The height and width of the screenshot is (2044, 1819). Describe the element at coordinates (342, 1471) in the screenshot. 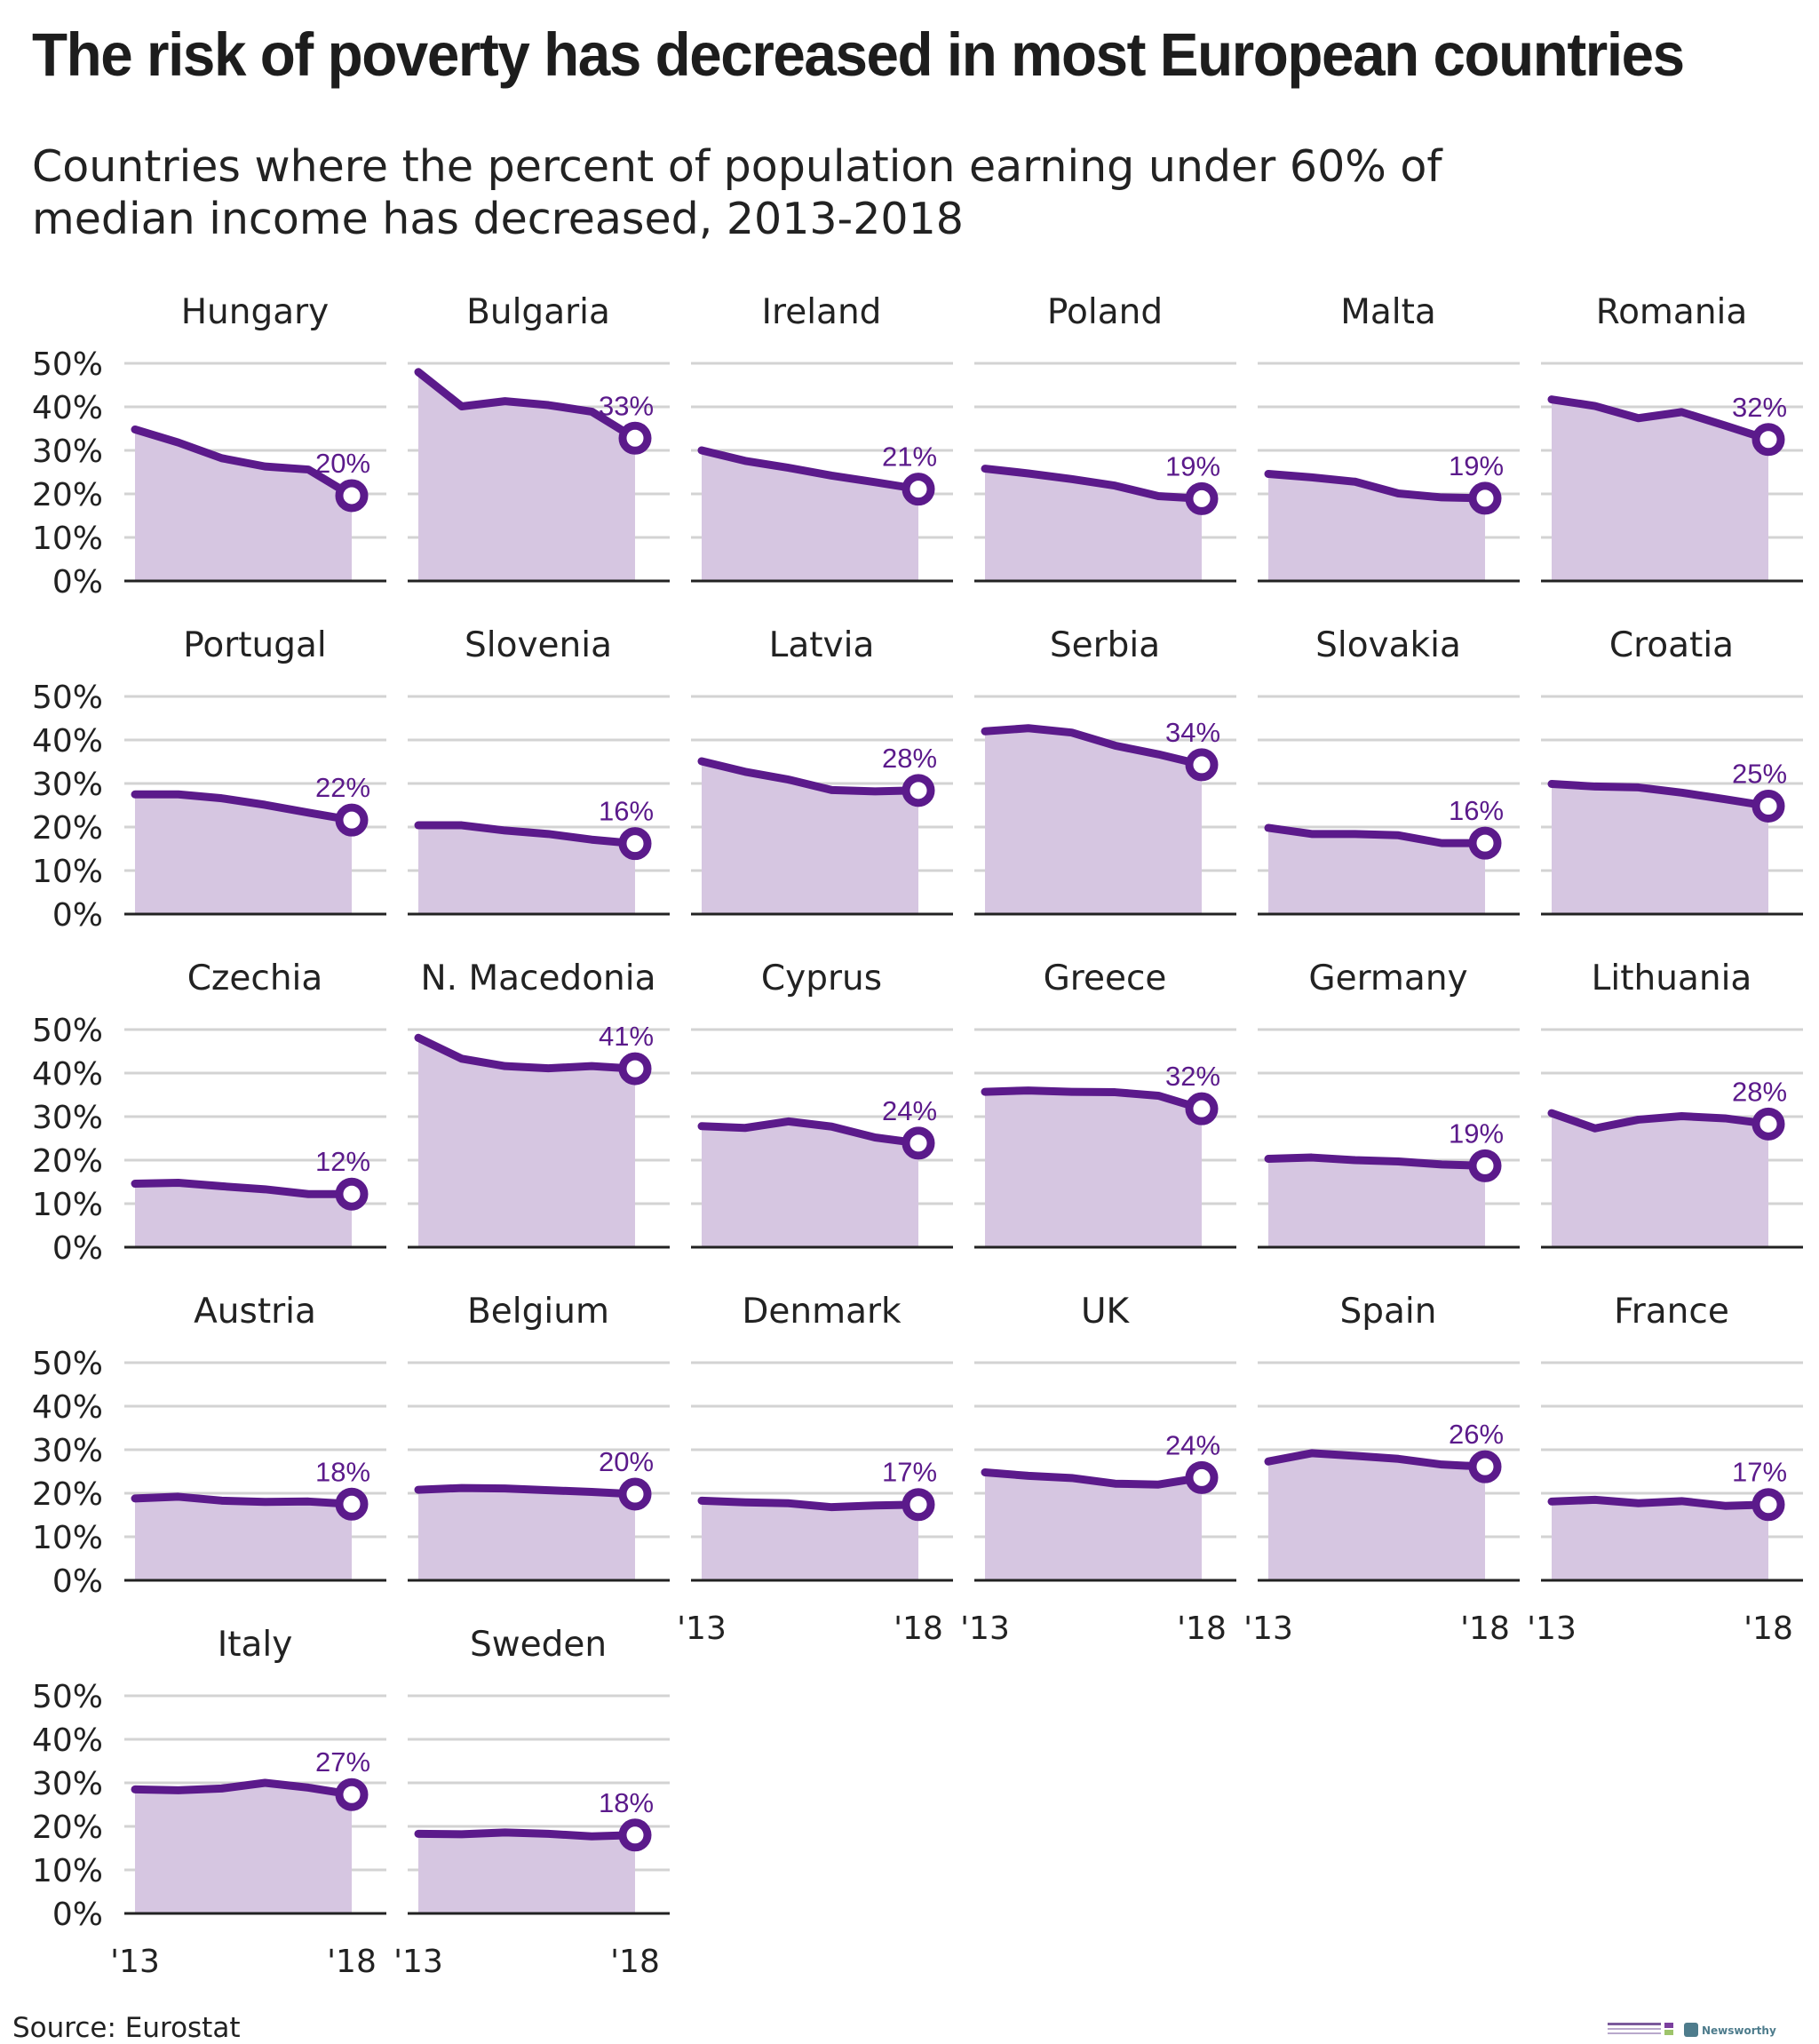

I see `end-value-label: 18%` at that location.